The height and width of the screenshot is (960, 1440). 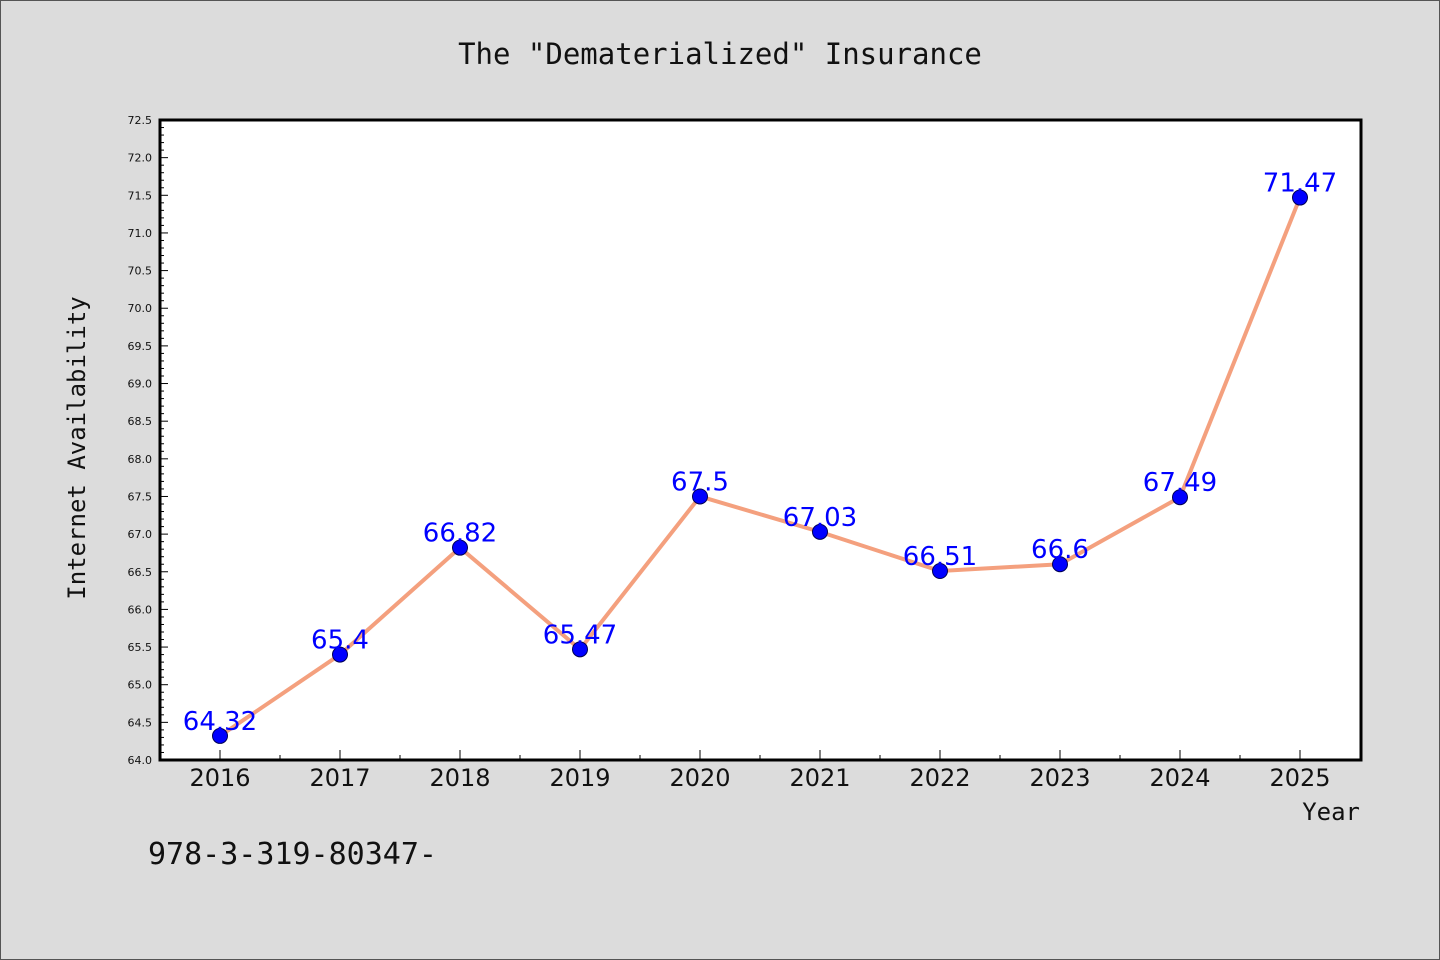 What do you see at coordinates (140, 760) in the screenshot?
I see `y-tick-label: 64.0` at bounding box center [140, 760].